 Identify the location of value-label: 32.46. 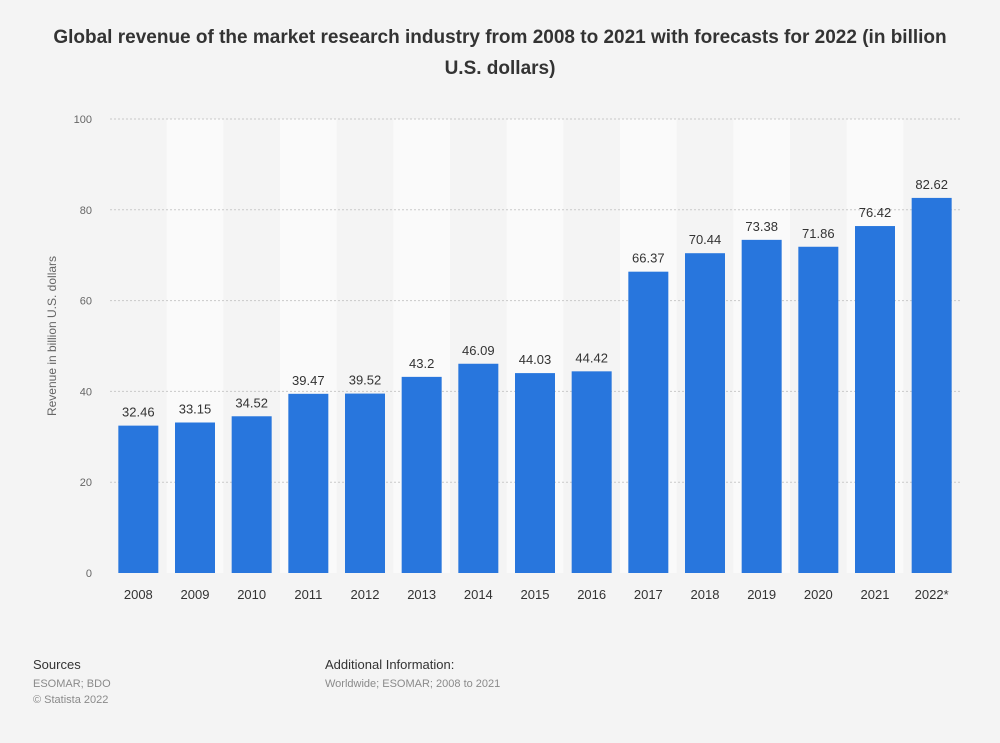
(138, 412).